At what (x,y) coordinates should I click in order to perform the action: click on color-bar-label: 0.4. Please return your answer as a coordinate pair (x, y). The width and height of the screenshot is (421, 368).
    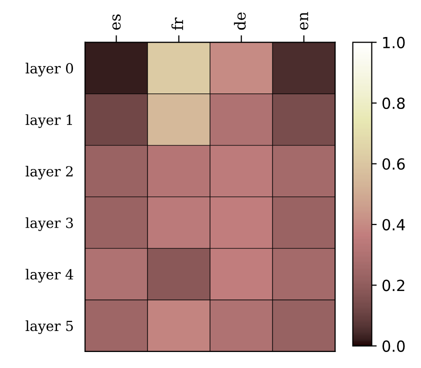
    Looking at the image, I should click on (393, 224).